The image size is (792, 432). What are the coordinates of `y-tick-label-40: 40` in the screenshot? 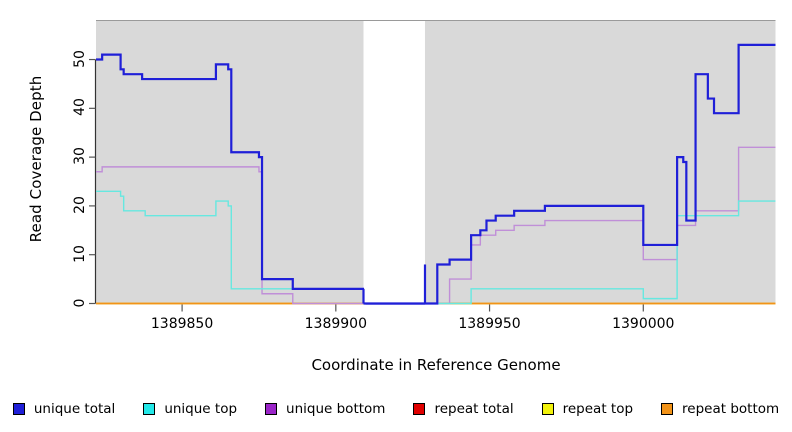 It's located at (80, 107).